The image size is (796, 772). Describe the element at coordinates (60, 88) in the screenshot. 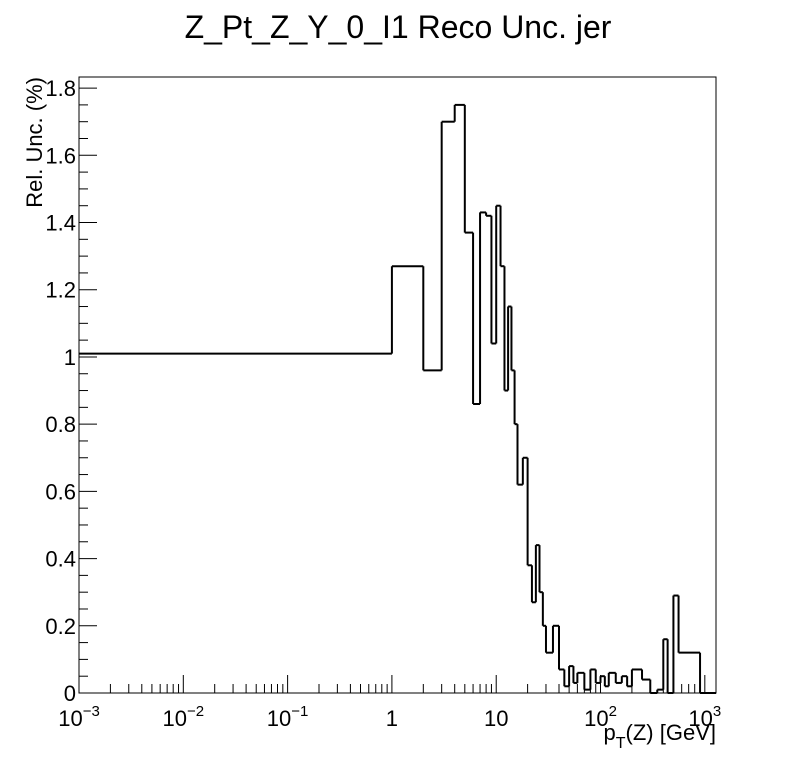

I see `y-tick-label: 1.8` at that location.